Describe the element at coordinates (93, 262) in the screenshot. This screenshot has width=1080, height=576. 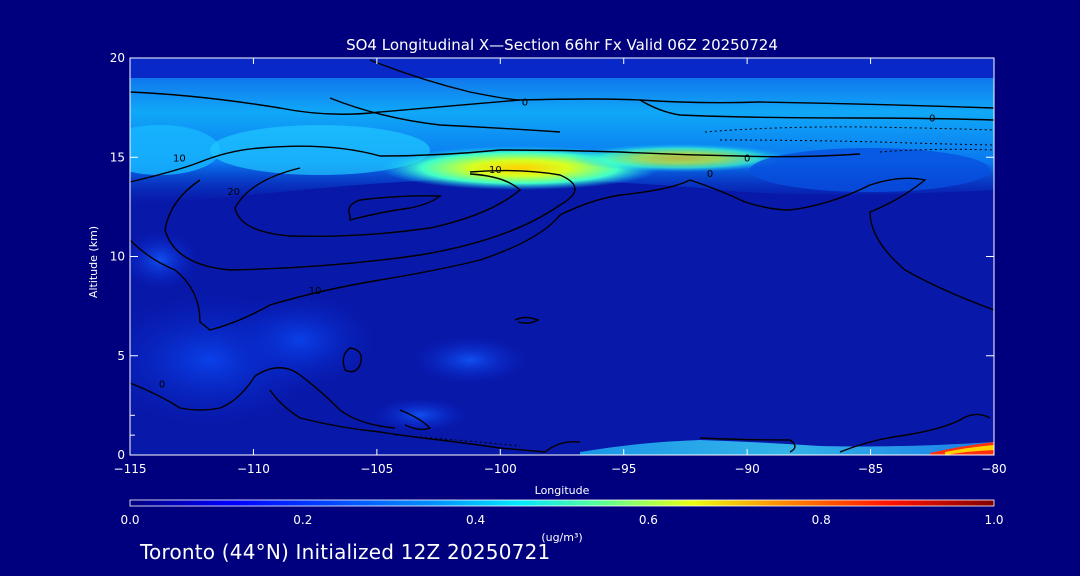
I see `y-axis-label: Altitude (km)` at that location.